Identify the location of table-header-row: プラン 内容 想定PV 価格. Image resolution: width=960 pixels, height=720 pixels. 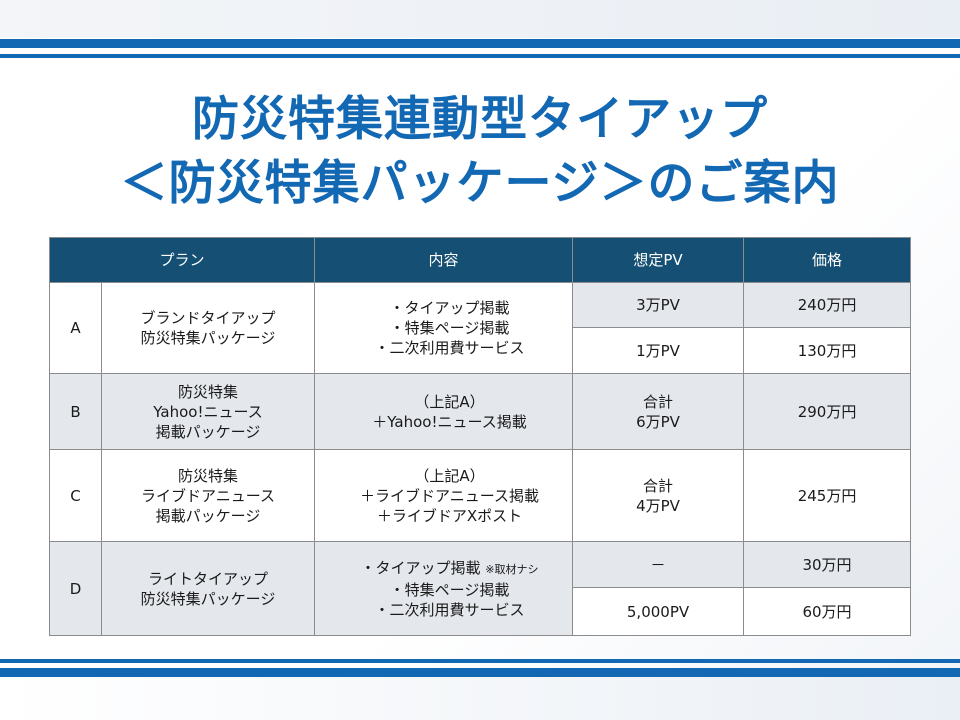
(480, 260).